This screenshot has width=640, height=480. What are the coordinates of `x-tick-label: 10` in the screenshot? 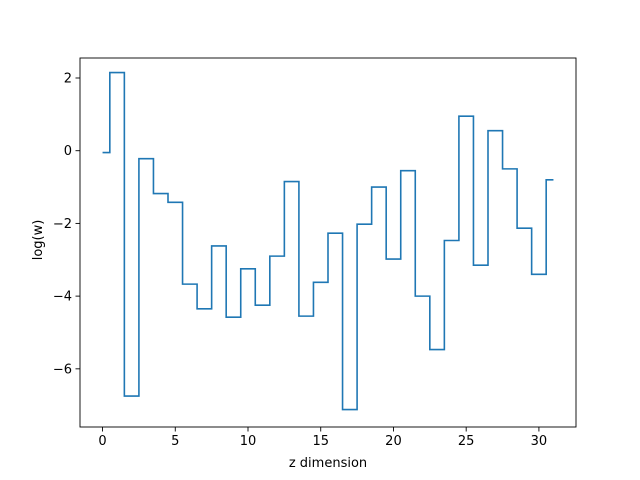 It's located at (248, 441).